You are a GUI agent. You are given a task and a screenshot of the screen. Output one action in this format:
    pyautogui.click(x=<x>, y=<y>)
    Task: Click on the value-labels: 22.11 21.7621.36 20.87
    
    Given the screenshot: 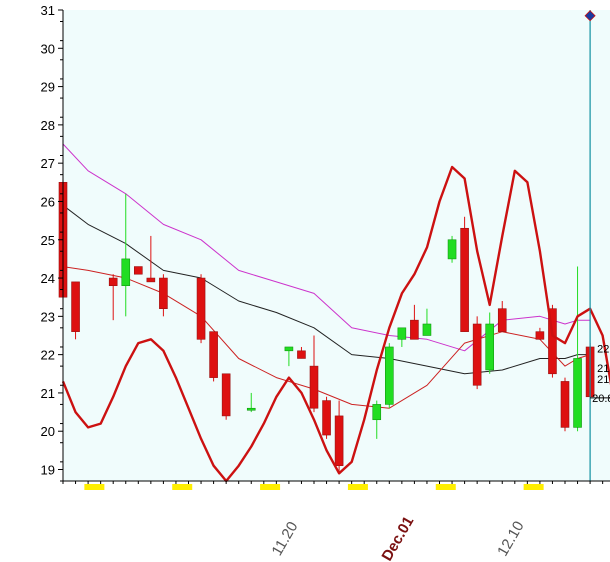 What is the action you would take?
    pyautogui.click(x=601, y=373)
    